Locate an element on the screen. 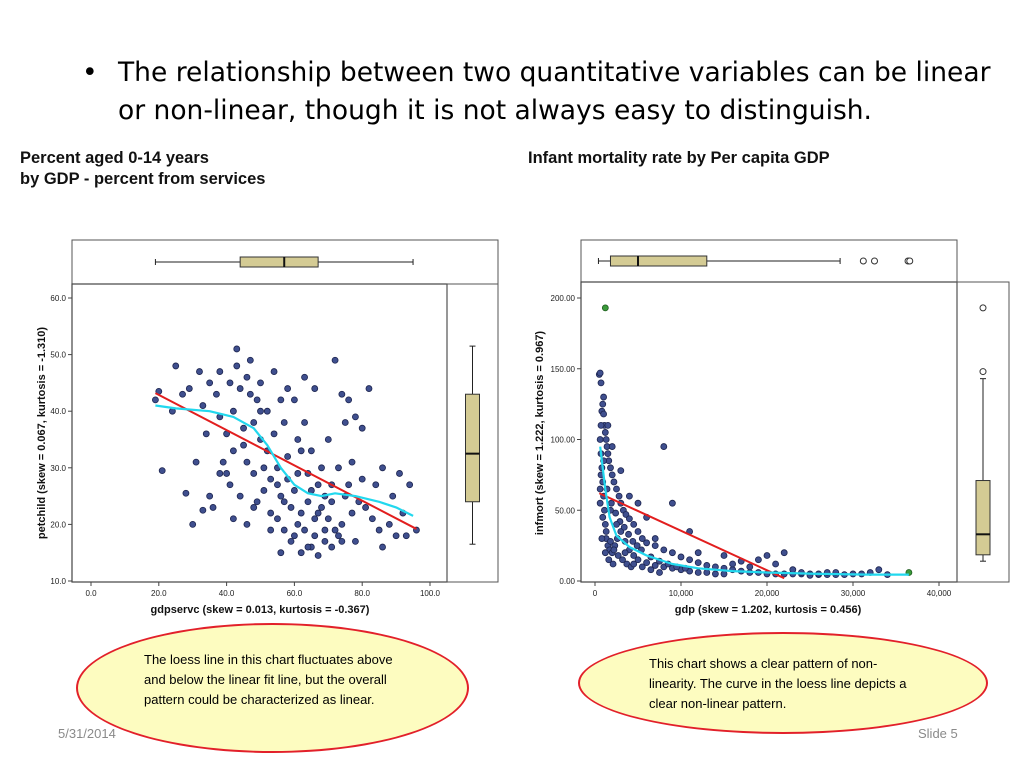 This screenshot has height=768, width=1024. left-y-tick-label: 20.0 is located at coordinates (58, 524).